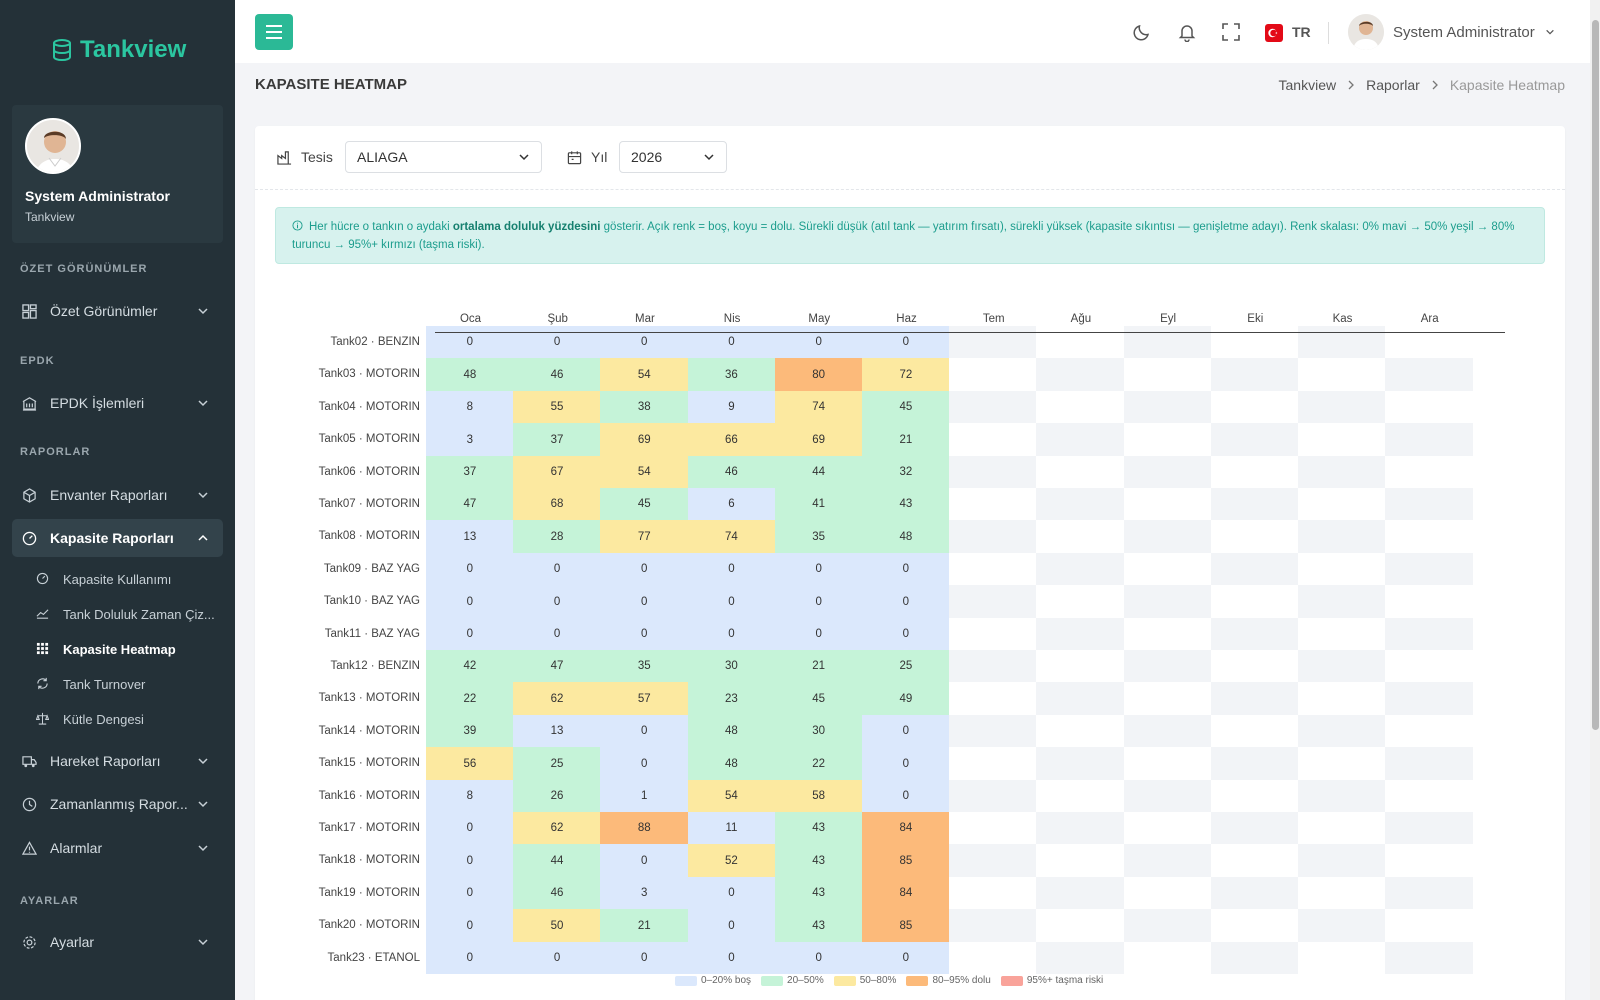 The height and width of the screenshot is (1000, 1600). What do you see at coordinates (117, 538) in the screenshot?
I see `sidebar-item-capacity-reports: Kapasite Raporları` at bounding box center [117, 538].